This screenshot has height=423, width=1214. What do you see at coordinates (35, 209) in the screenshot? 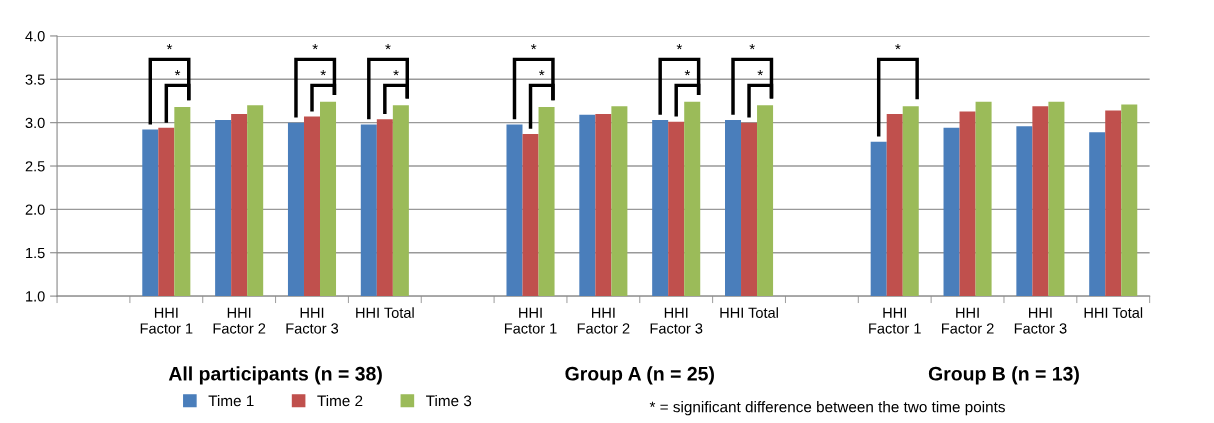
I see `y-tick-label: 2.0` at bounding box center [35, 209].